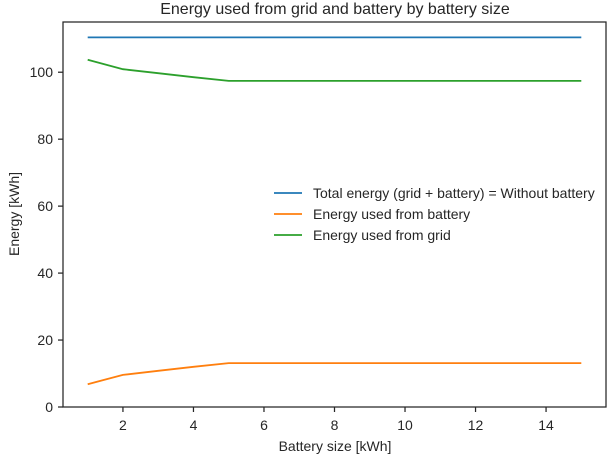 The height and width of the screenshot is (460, 614). I want to click on x-tick-label: 10, so click(405, 425).